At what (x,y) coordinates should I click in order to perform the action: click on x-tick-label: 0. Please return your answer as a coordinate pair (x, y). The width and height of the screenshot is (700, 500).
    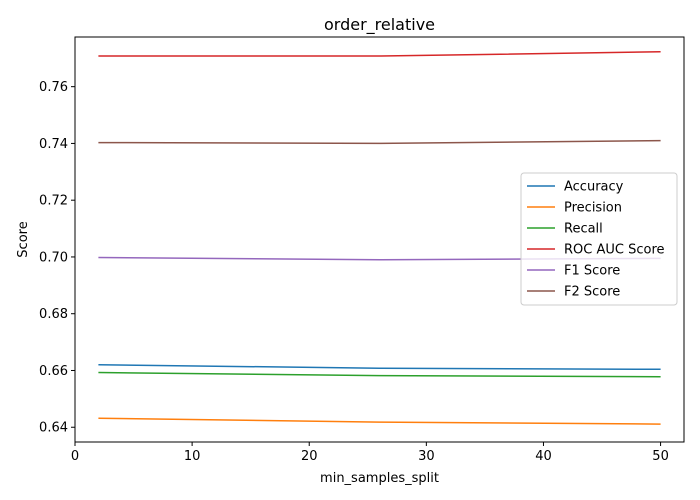
    Looking at the image, I should click on (75, 456).